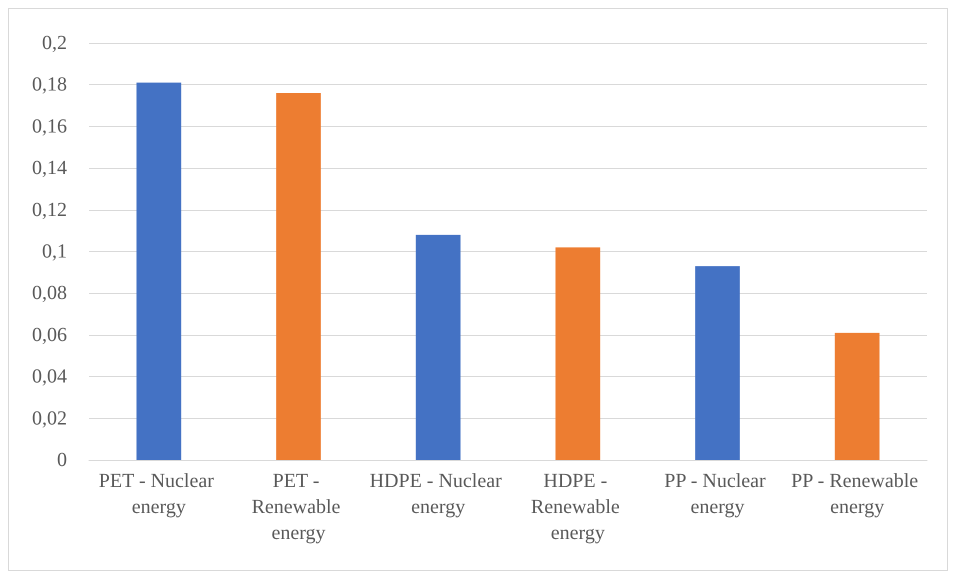 The height and width of the screenshot is (579, 956). What do you see at coordinates (158, 494) in the screenshot?
I see `x-tick-label: PET - Nuclear energy` at bounding box center [158, 494].